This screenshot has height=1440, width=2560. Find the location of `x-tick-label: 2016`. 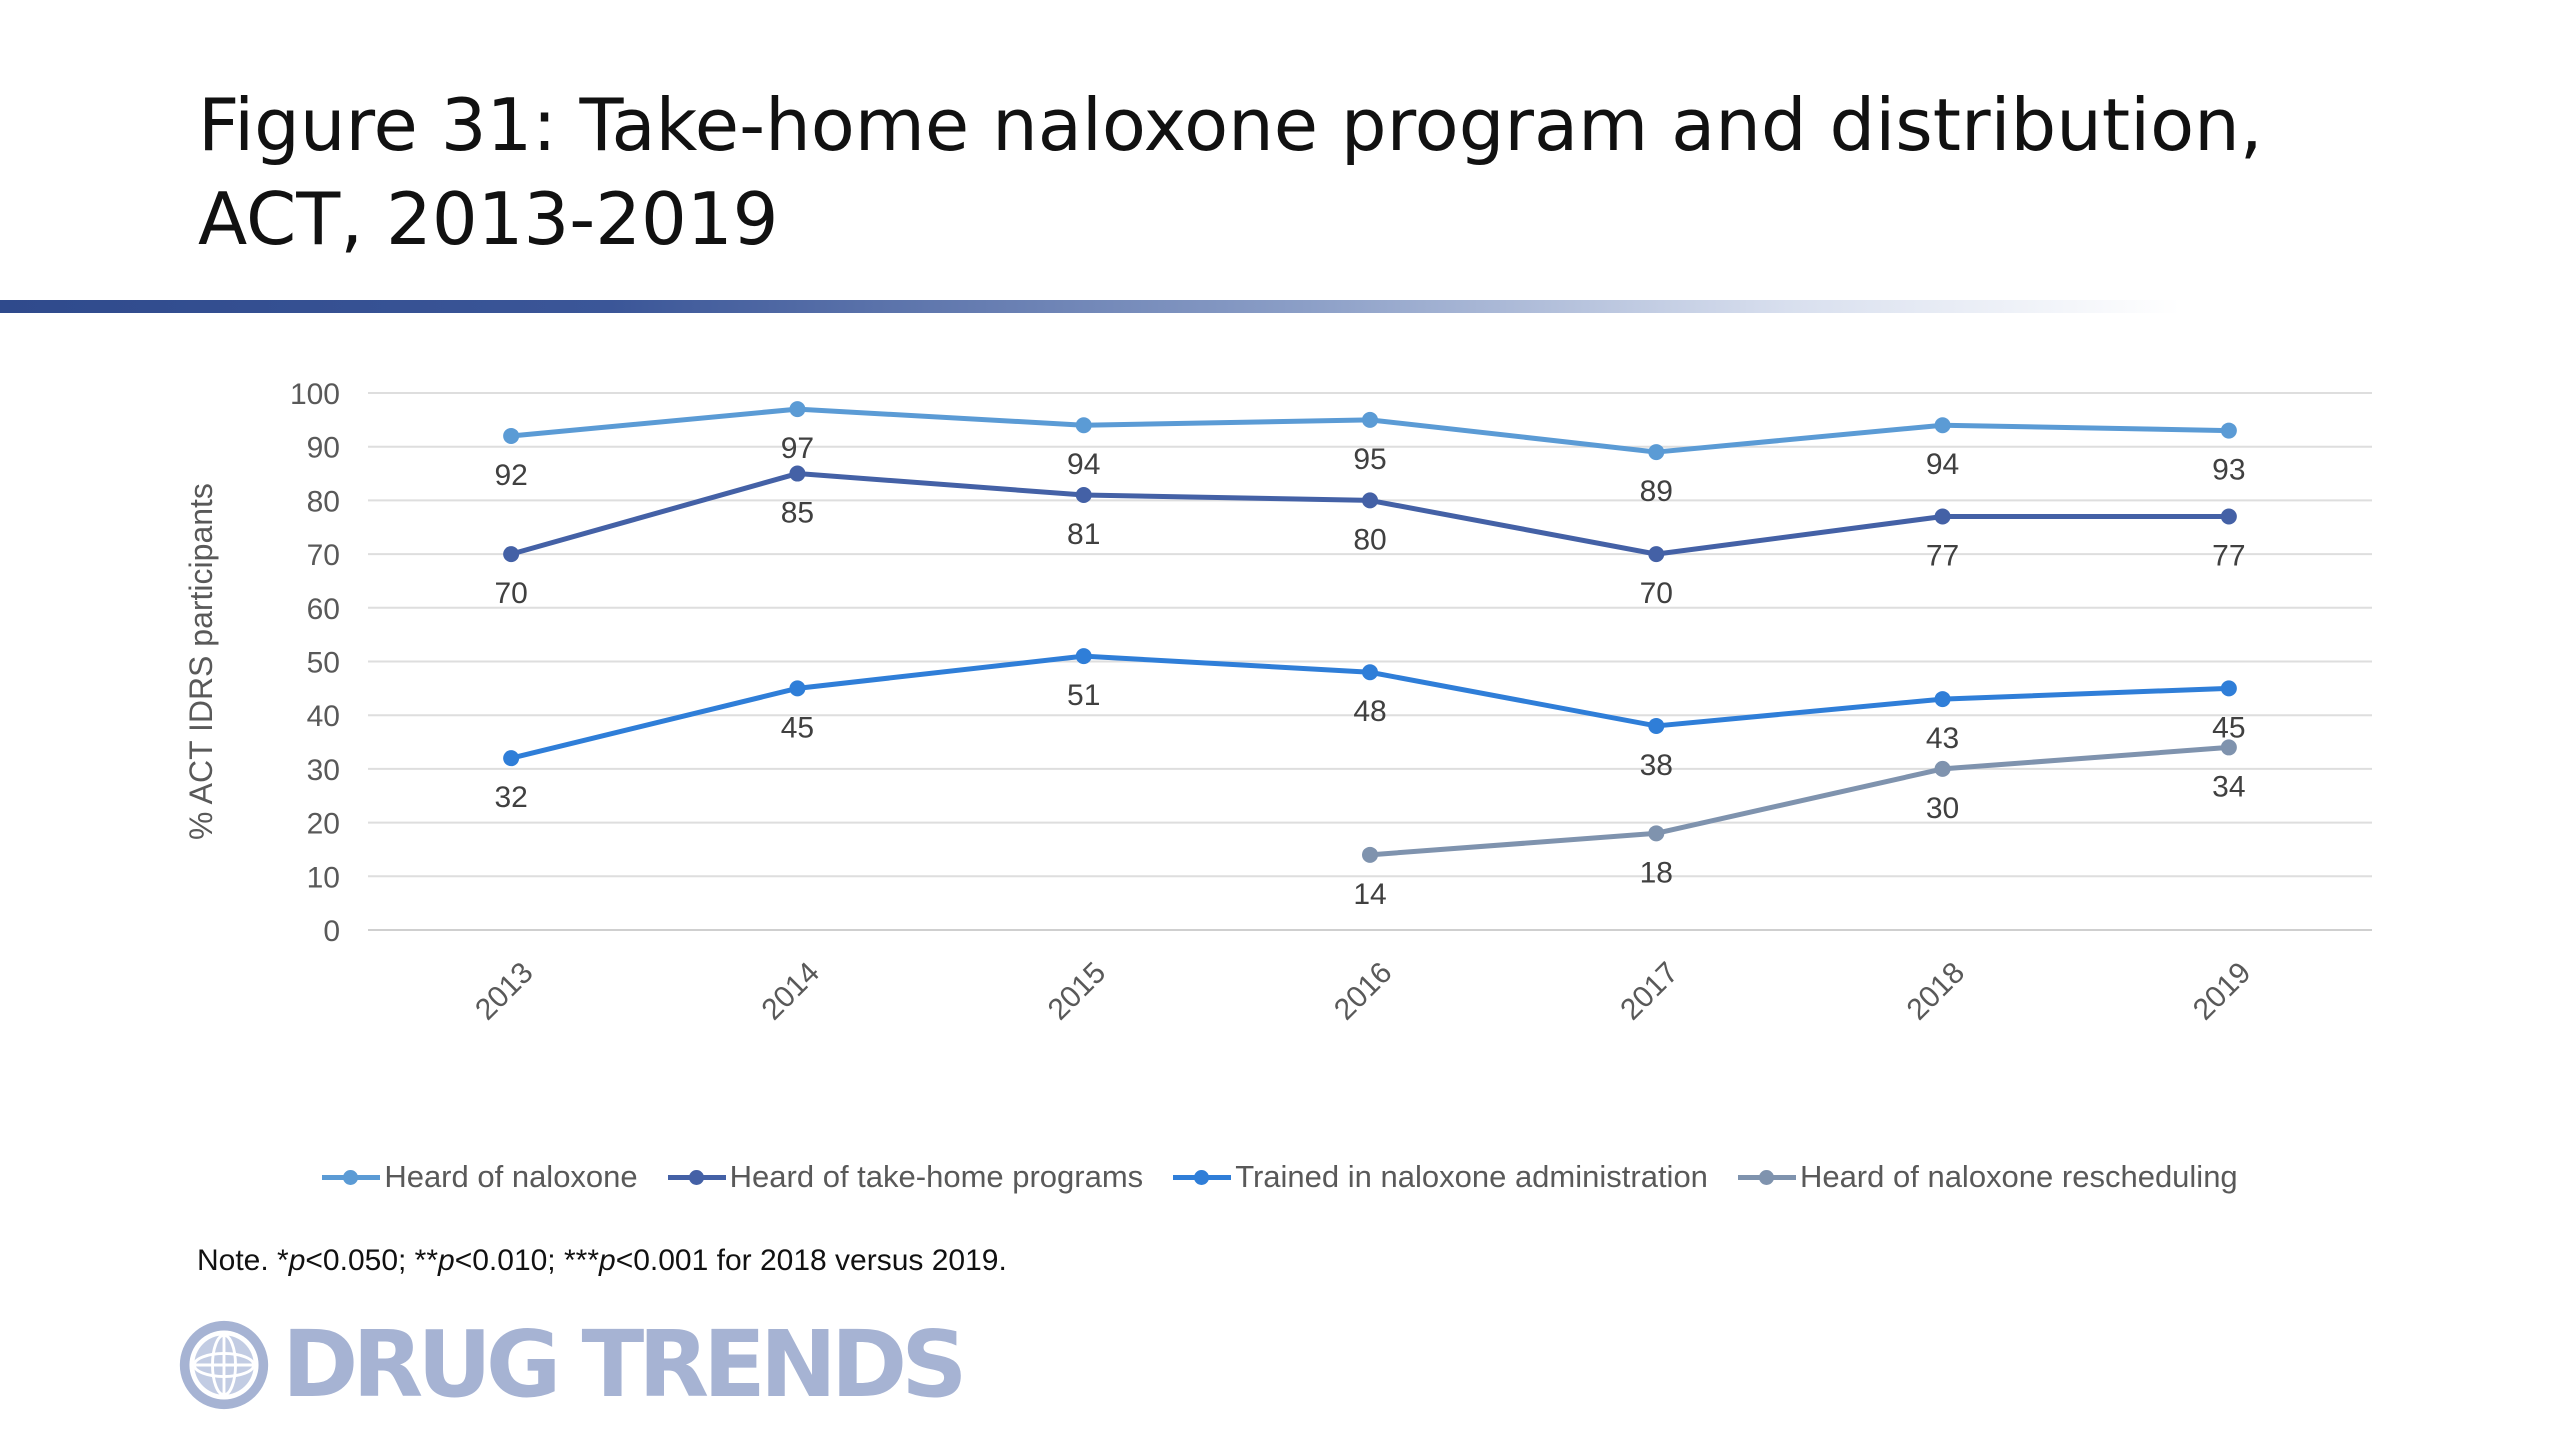

x-tick-label: 2016 is located at coordinates (1363, 991).